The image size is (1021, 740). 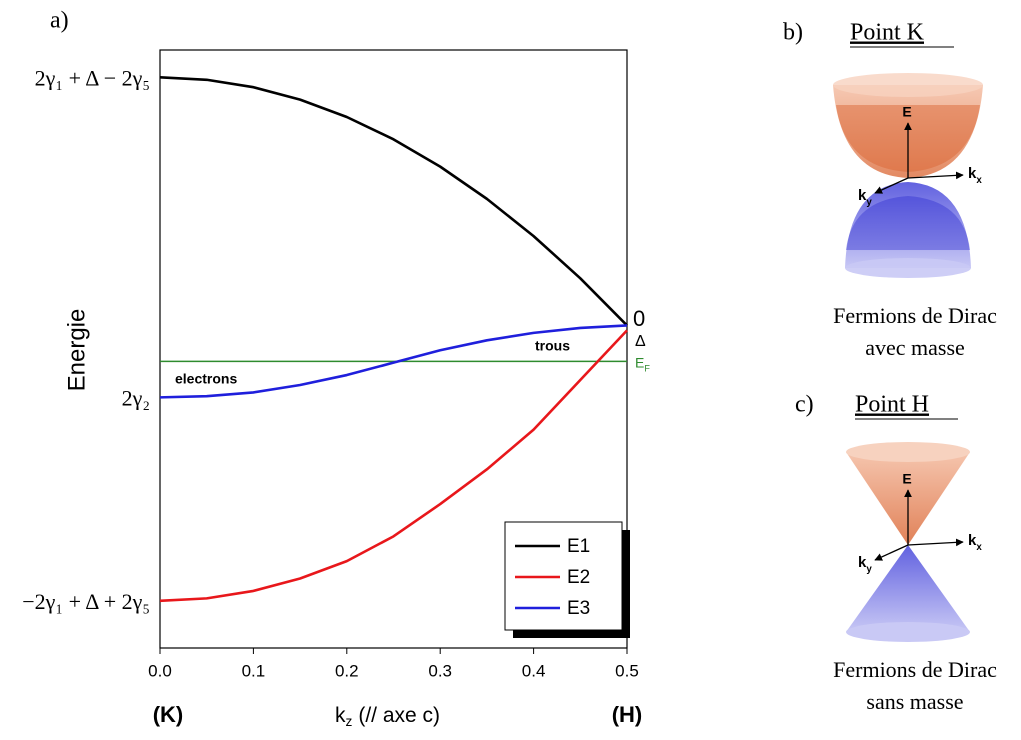 I want to click on x-axis-label: kz (// axe c), so click(x=387, y=716).